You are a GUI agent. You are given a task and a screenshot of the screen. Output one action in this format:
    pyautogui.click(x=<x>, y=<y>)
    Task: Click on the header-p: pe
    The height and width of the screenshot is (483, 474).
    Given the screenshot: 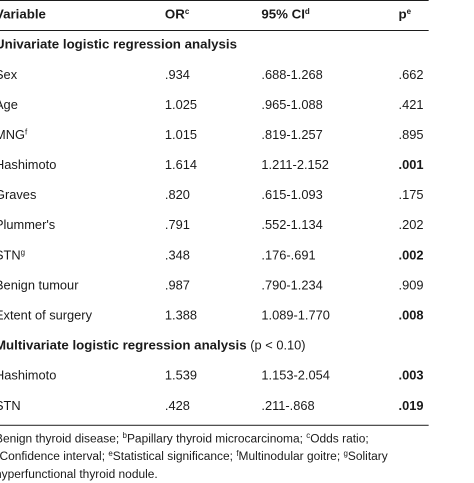 What is the action you would take?
    pyautogui.click(x=405, y=15)
    